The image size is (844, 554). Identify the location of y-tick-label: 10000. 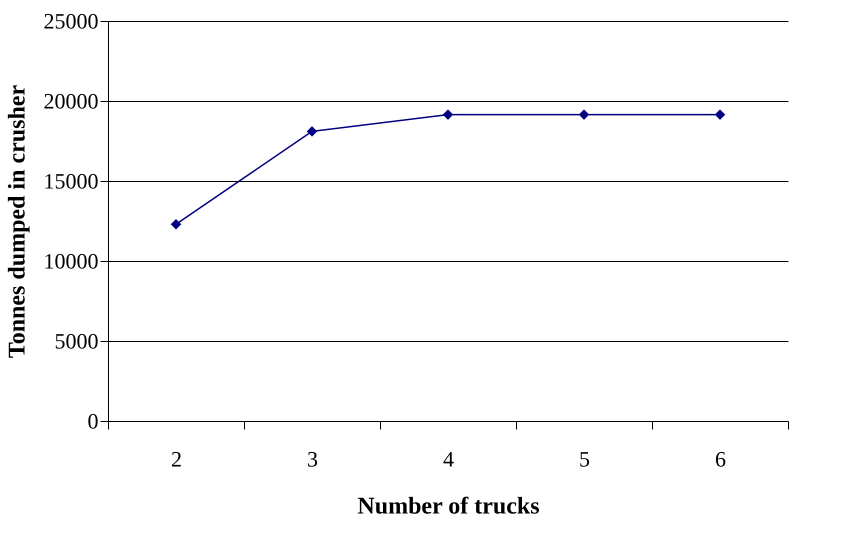
(71, 261).